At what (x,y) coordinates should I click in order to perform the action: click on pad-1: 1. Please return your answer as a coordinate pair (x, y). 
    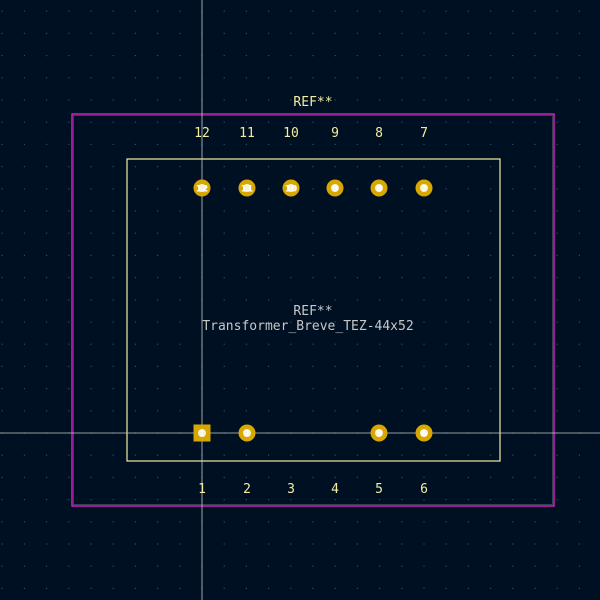
    Looking at the image, I should click on (202, 433).